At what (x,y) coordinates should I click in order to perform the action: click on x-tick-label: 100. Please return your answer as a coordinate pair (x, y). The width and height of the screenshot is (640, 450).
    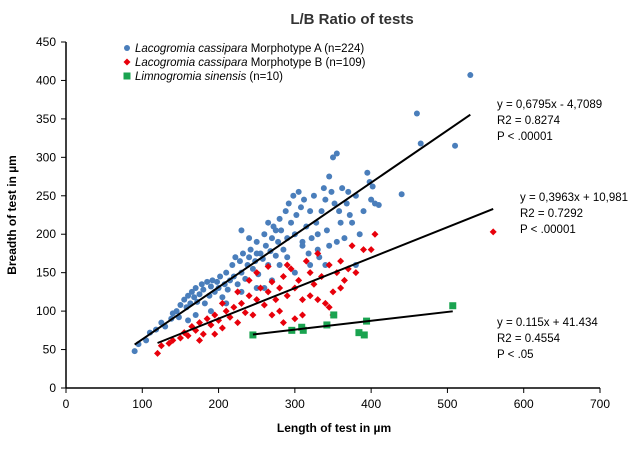
    Looking at the image, I should click on (142, 404).